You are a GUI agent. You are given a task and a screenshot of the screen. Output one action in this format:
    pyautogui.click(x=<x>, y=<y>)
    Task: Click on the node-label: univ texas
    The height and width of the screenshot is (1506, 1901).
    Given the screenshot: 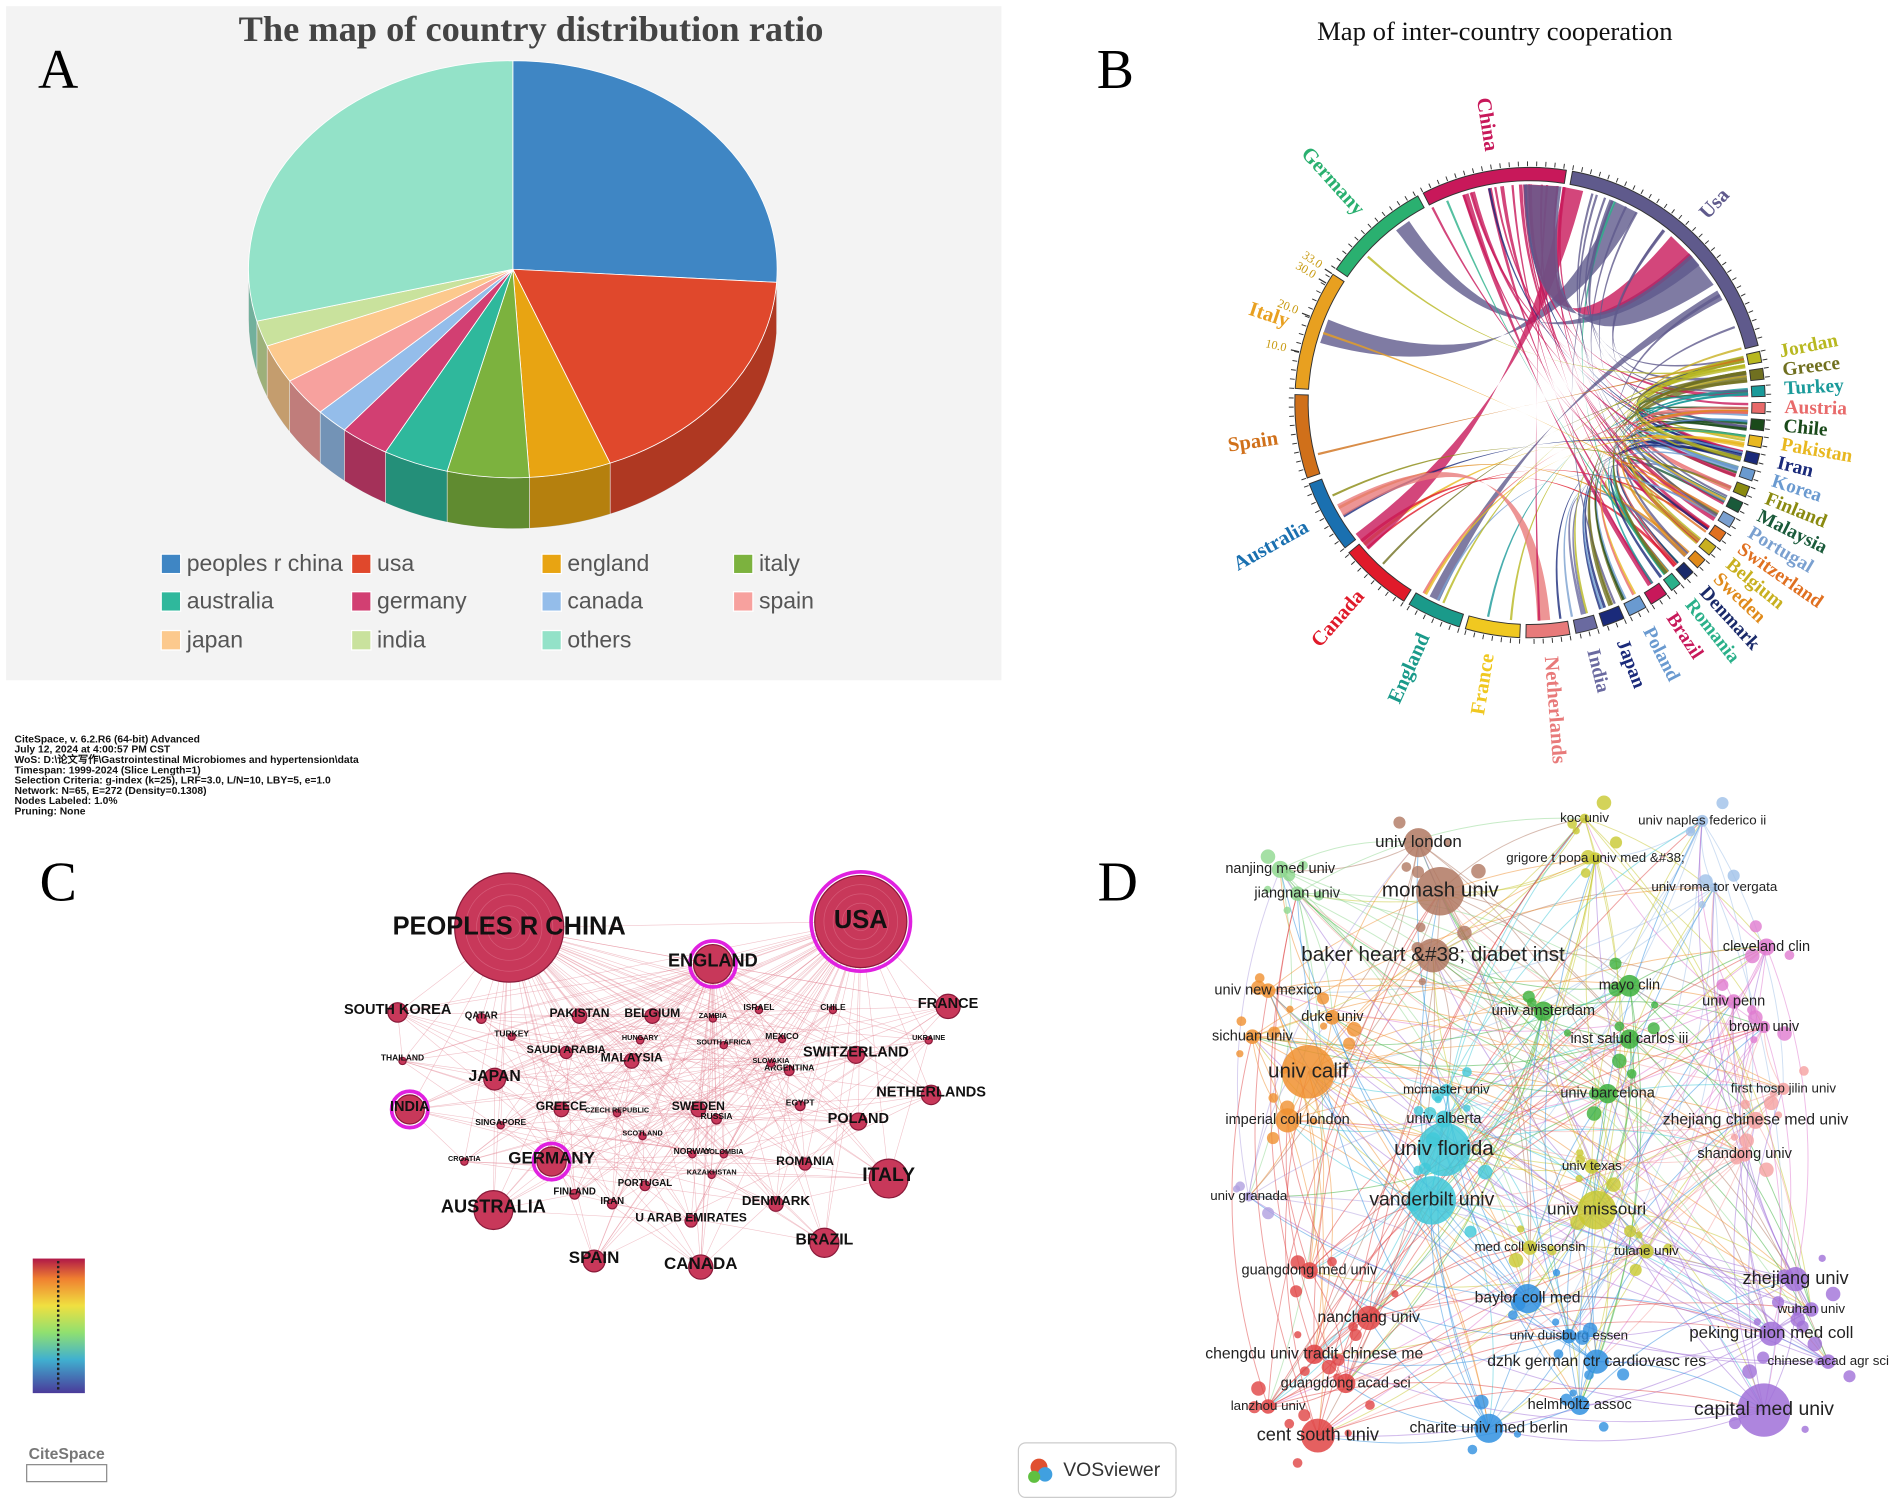 What is the action you would take?
    pyautogui.click(x=1592, y=1165)
    